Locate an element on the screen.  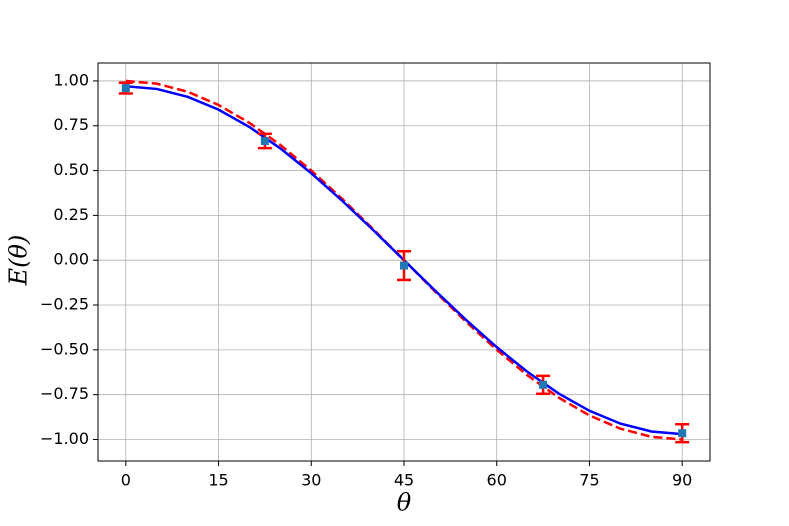
y-tick-label: 0.50 is located at coordinates (71, 169).